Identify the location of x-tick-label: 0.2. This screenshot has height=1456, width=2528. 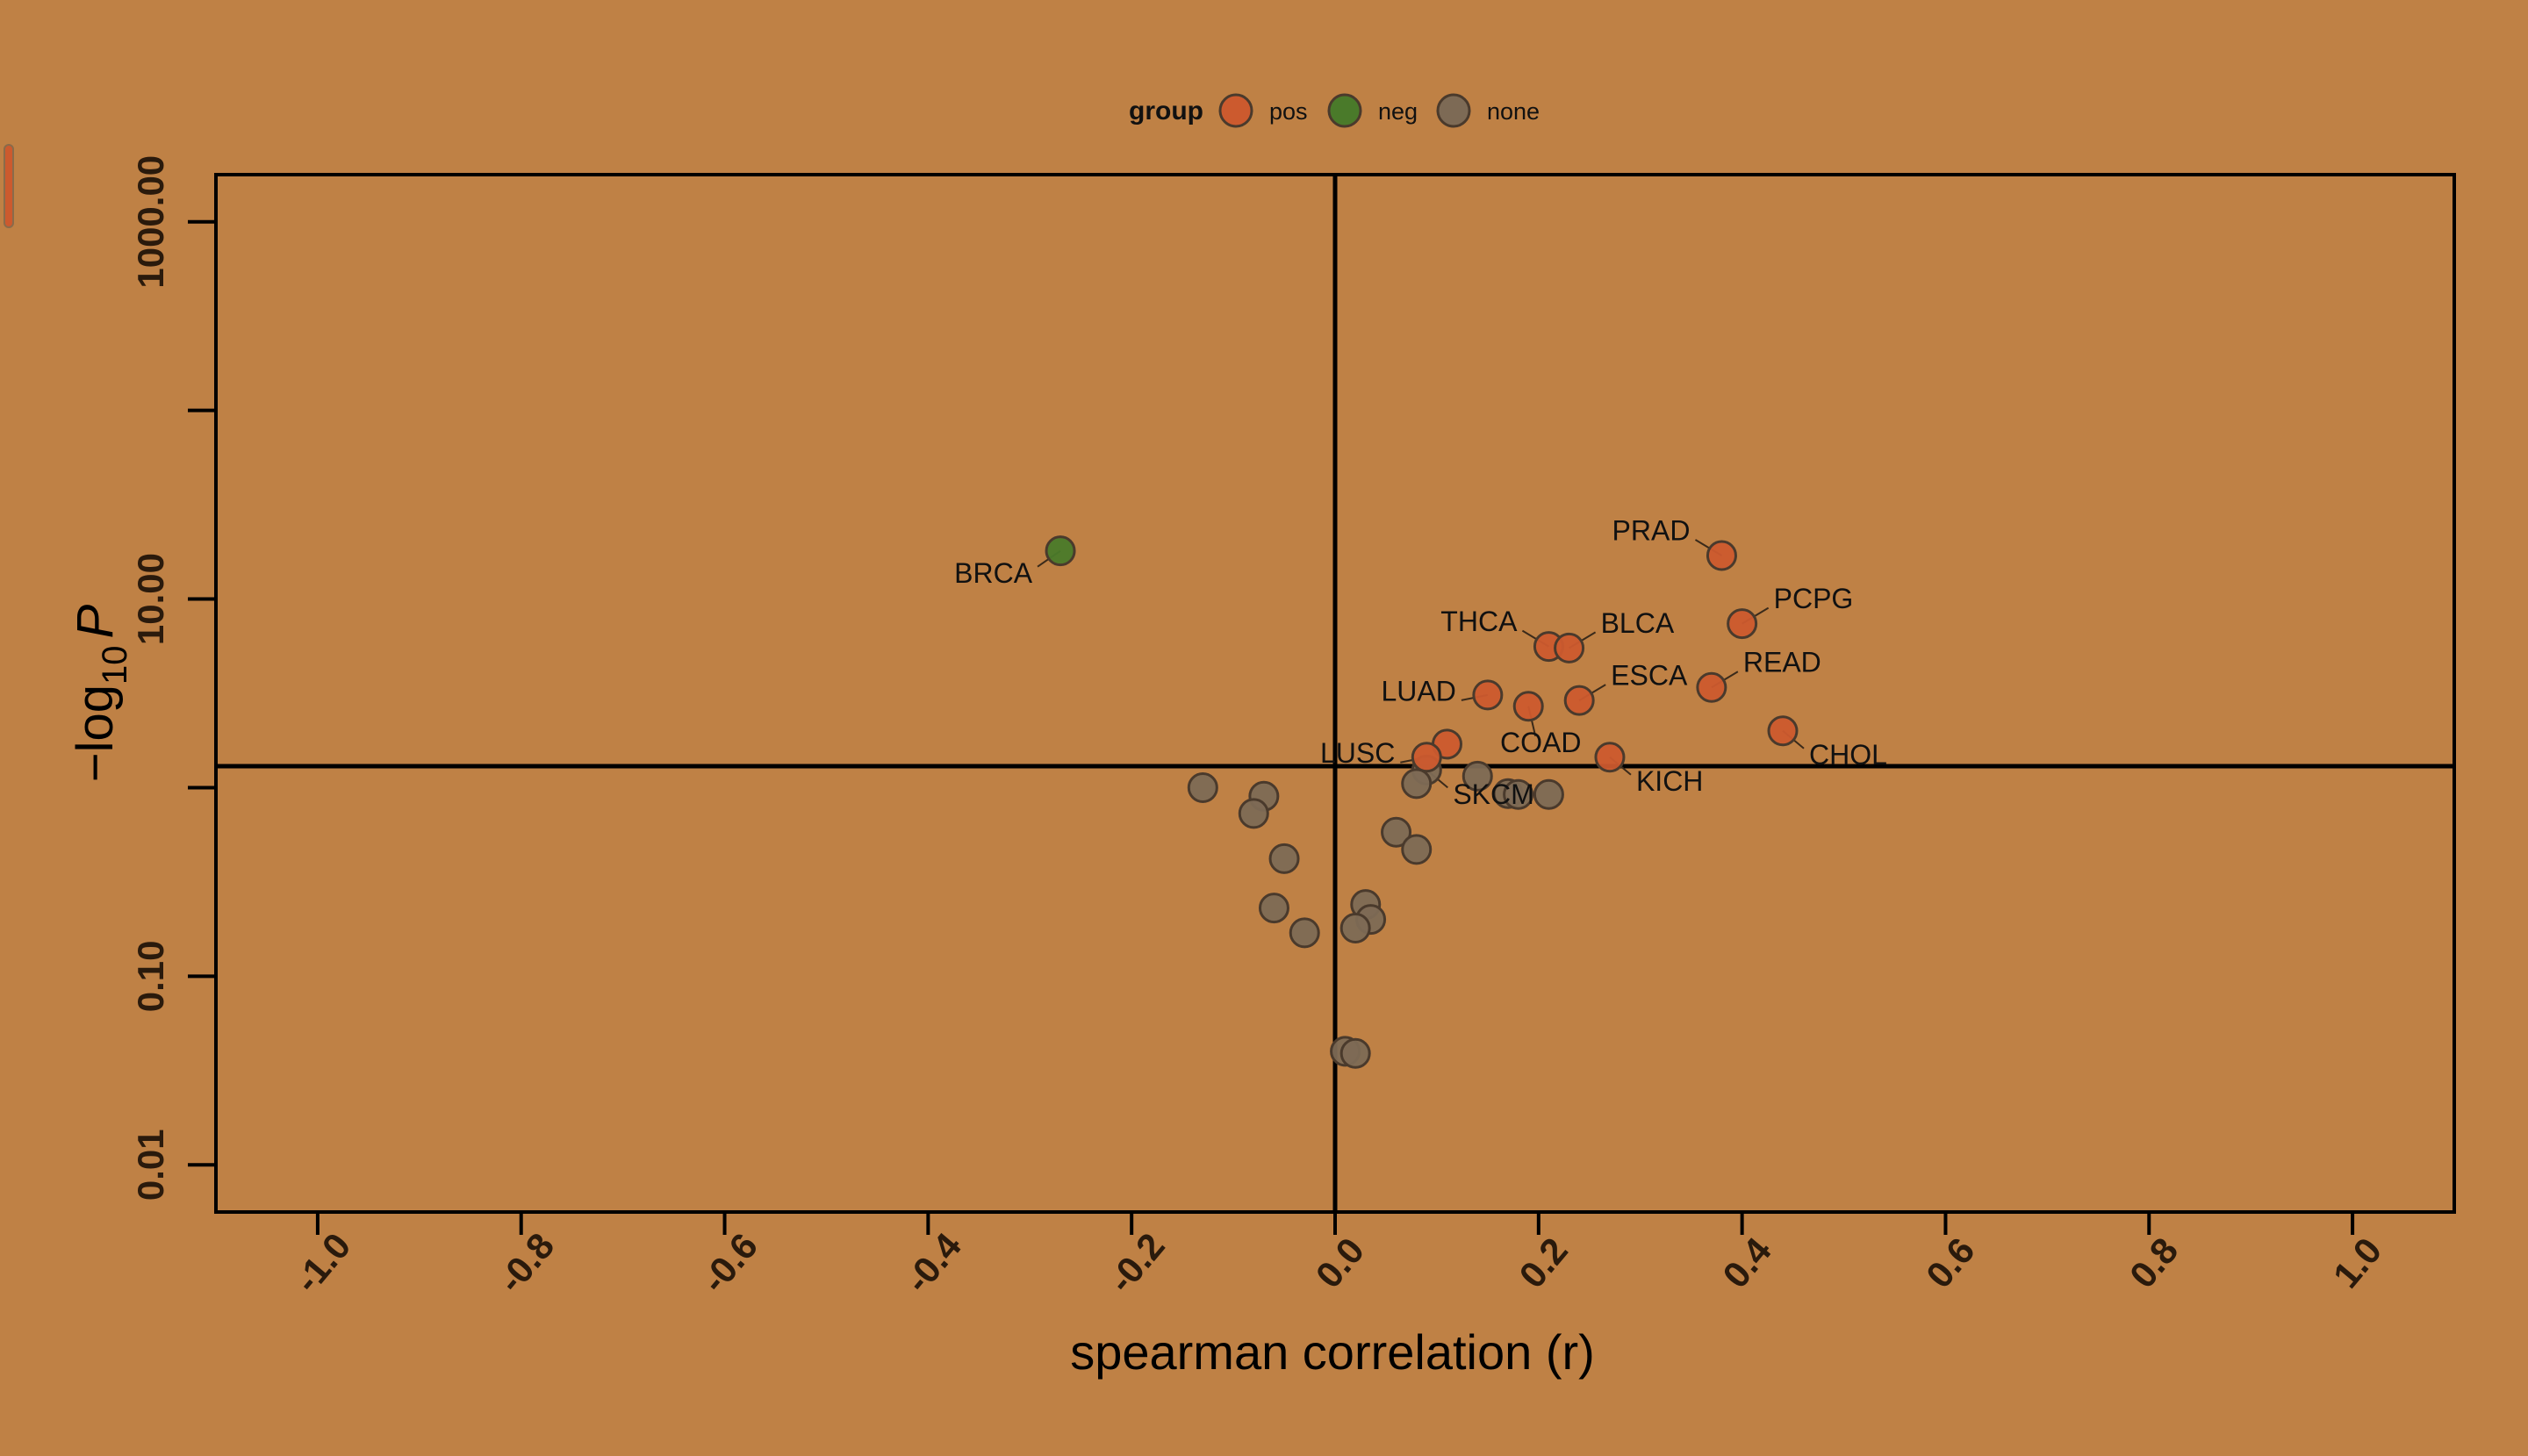
(1544, 1262).